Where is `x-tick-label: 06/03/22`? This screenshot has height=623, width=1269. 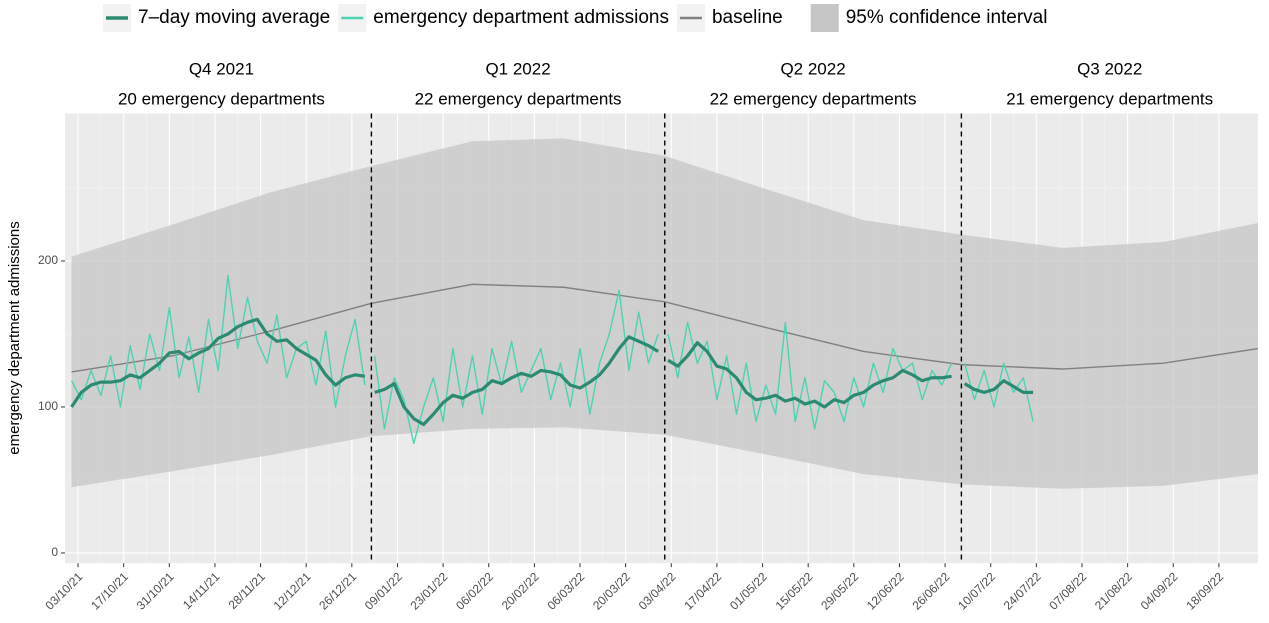 x-tick-label: 06/03/22 is located at coordinates (565, 590).